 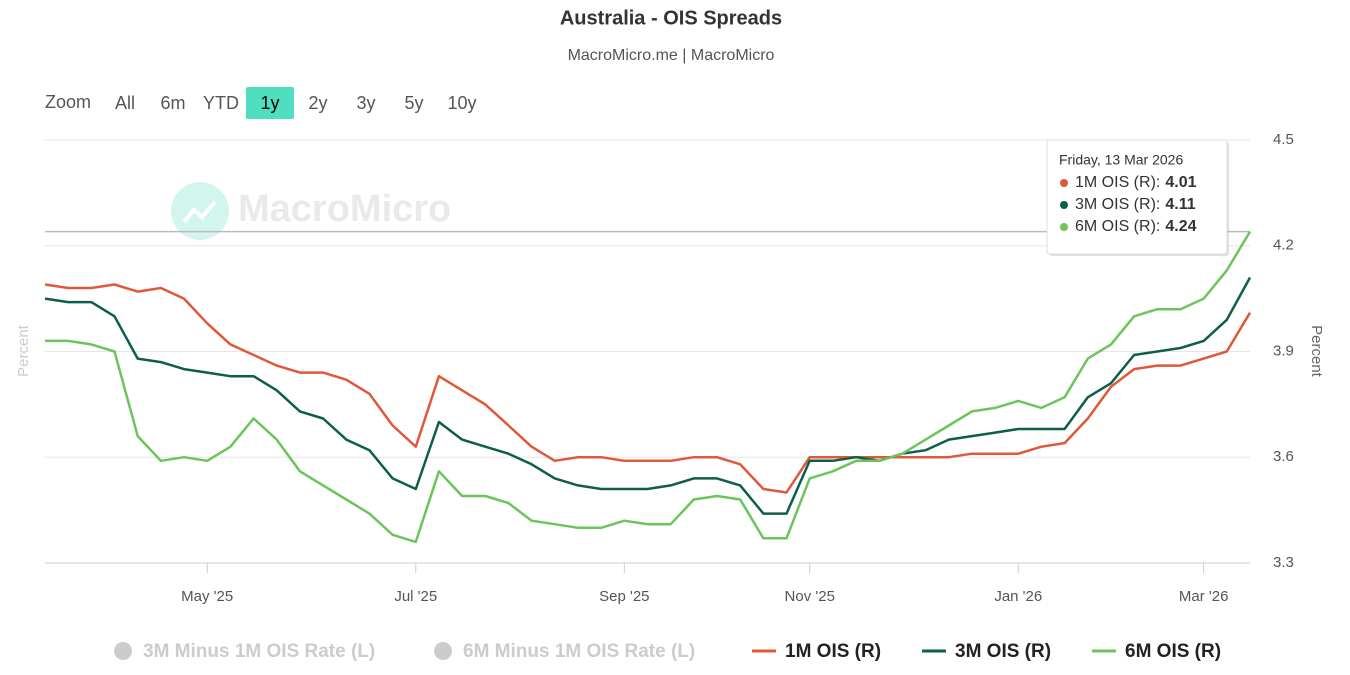 I want to click on legend-label: 6M OIS (R), so click(x=1173, y=651).